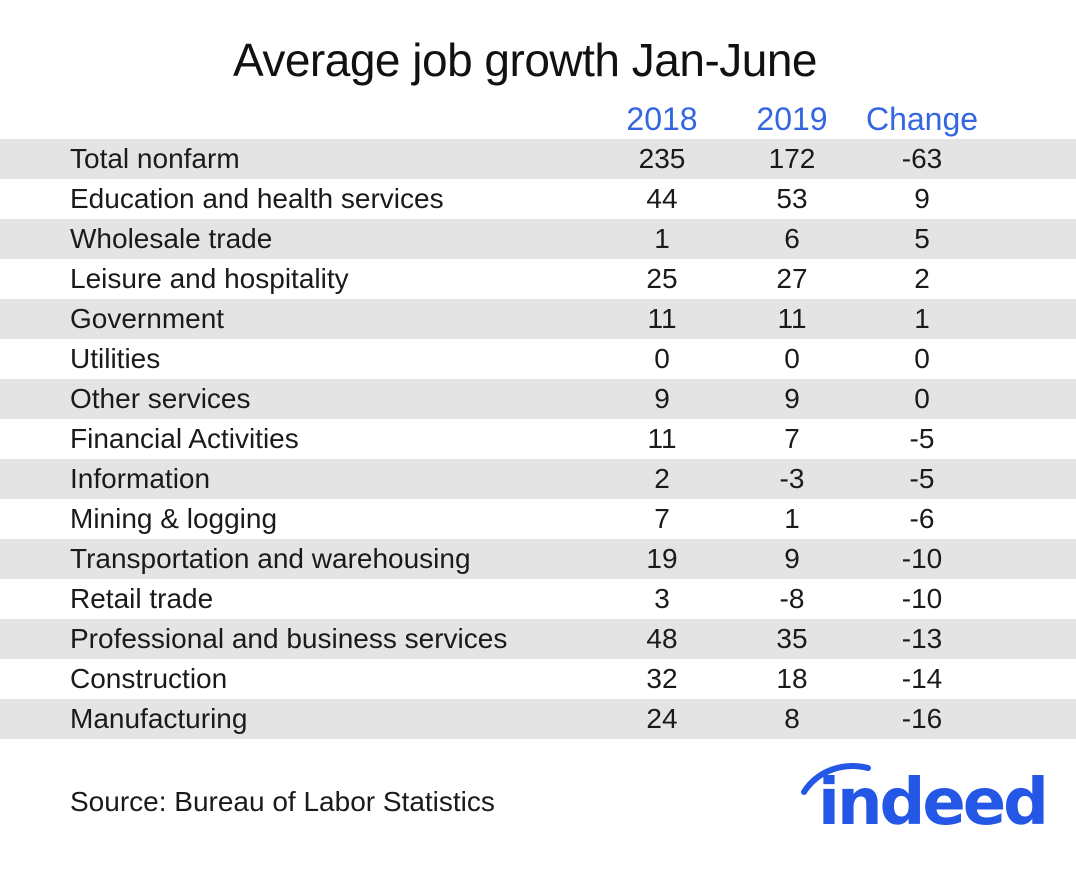  I want to click on value-2018: 3, so click(662, 598).